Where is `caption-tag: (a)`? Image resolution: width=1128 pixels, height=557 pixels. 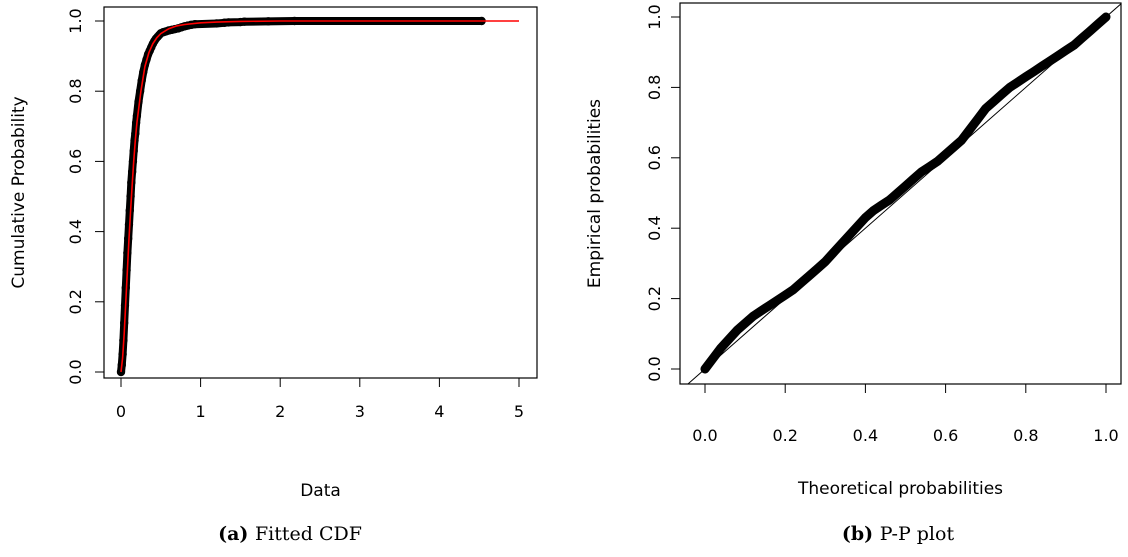 caption-tag: (a) is located at coordinates (236, 534).